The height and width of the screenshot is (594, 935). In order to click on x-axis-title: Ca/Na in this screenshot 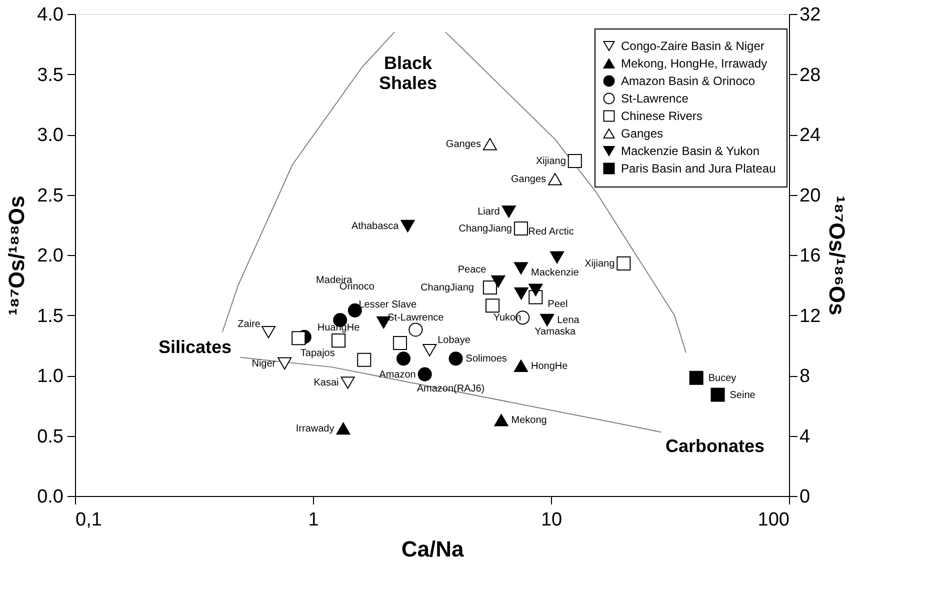, I will do `click(432, 549)`.